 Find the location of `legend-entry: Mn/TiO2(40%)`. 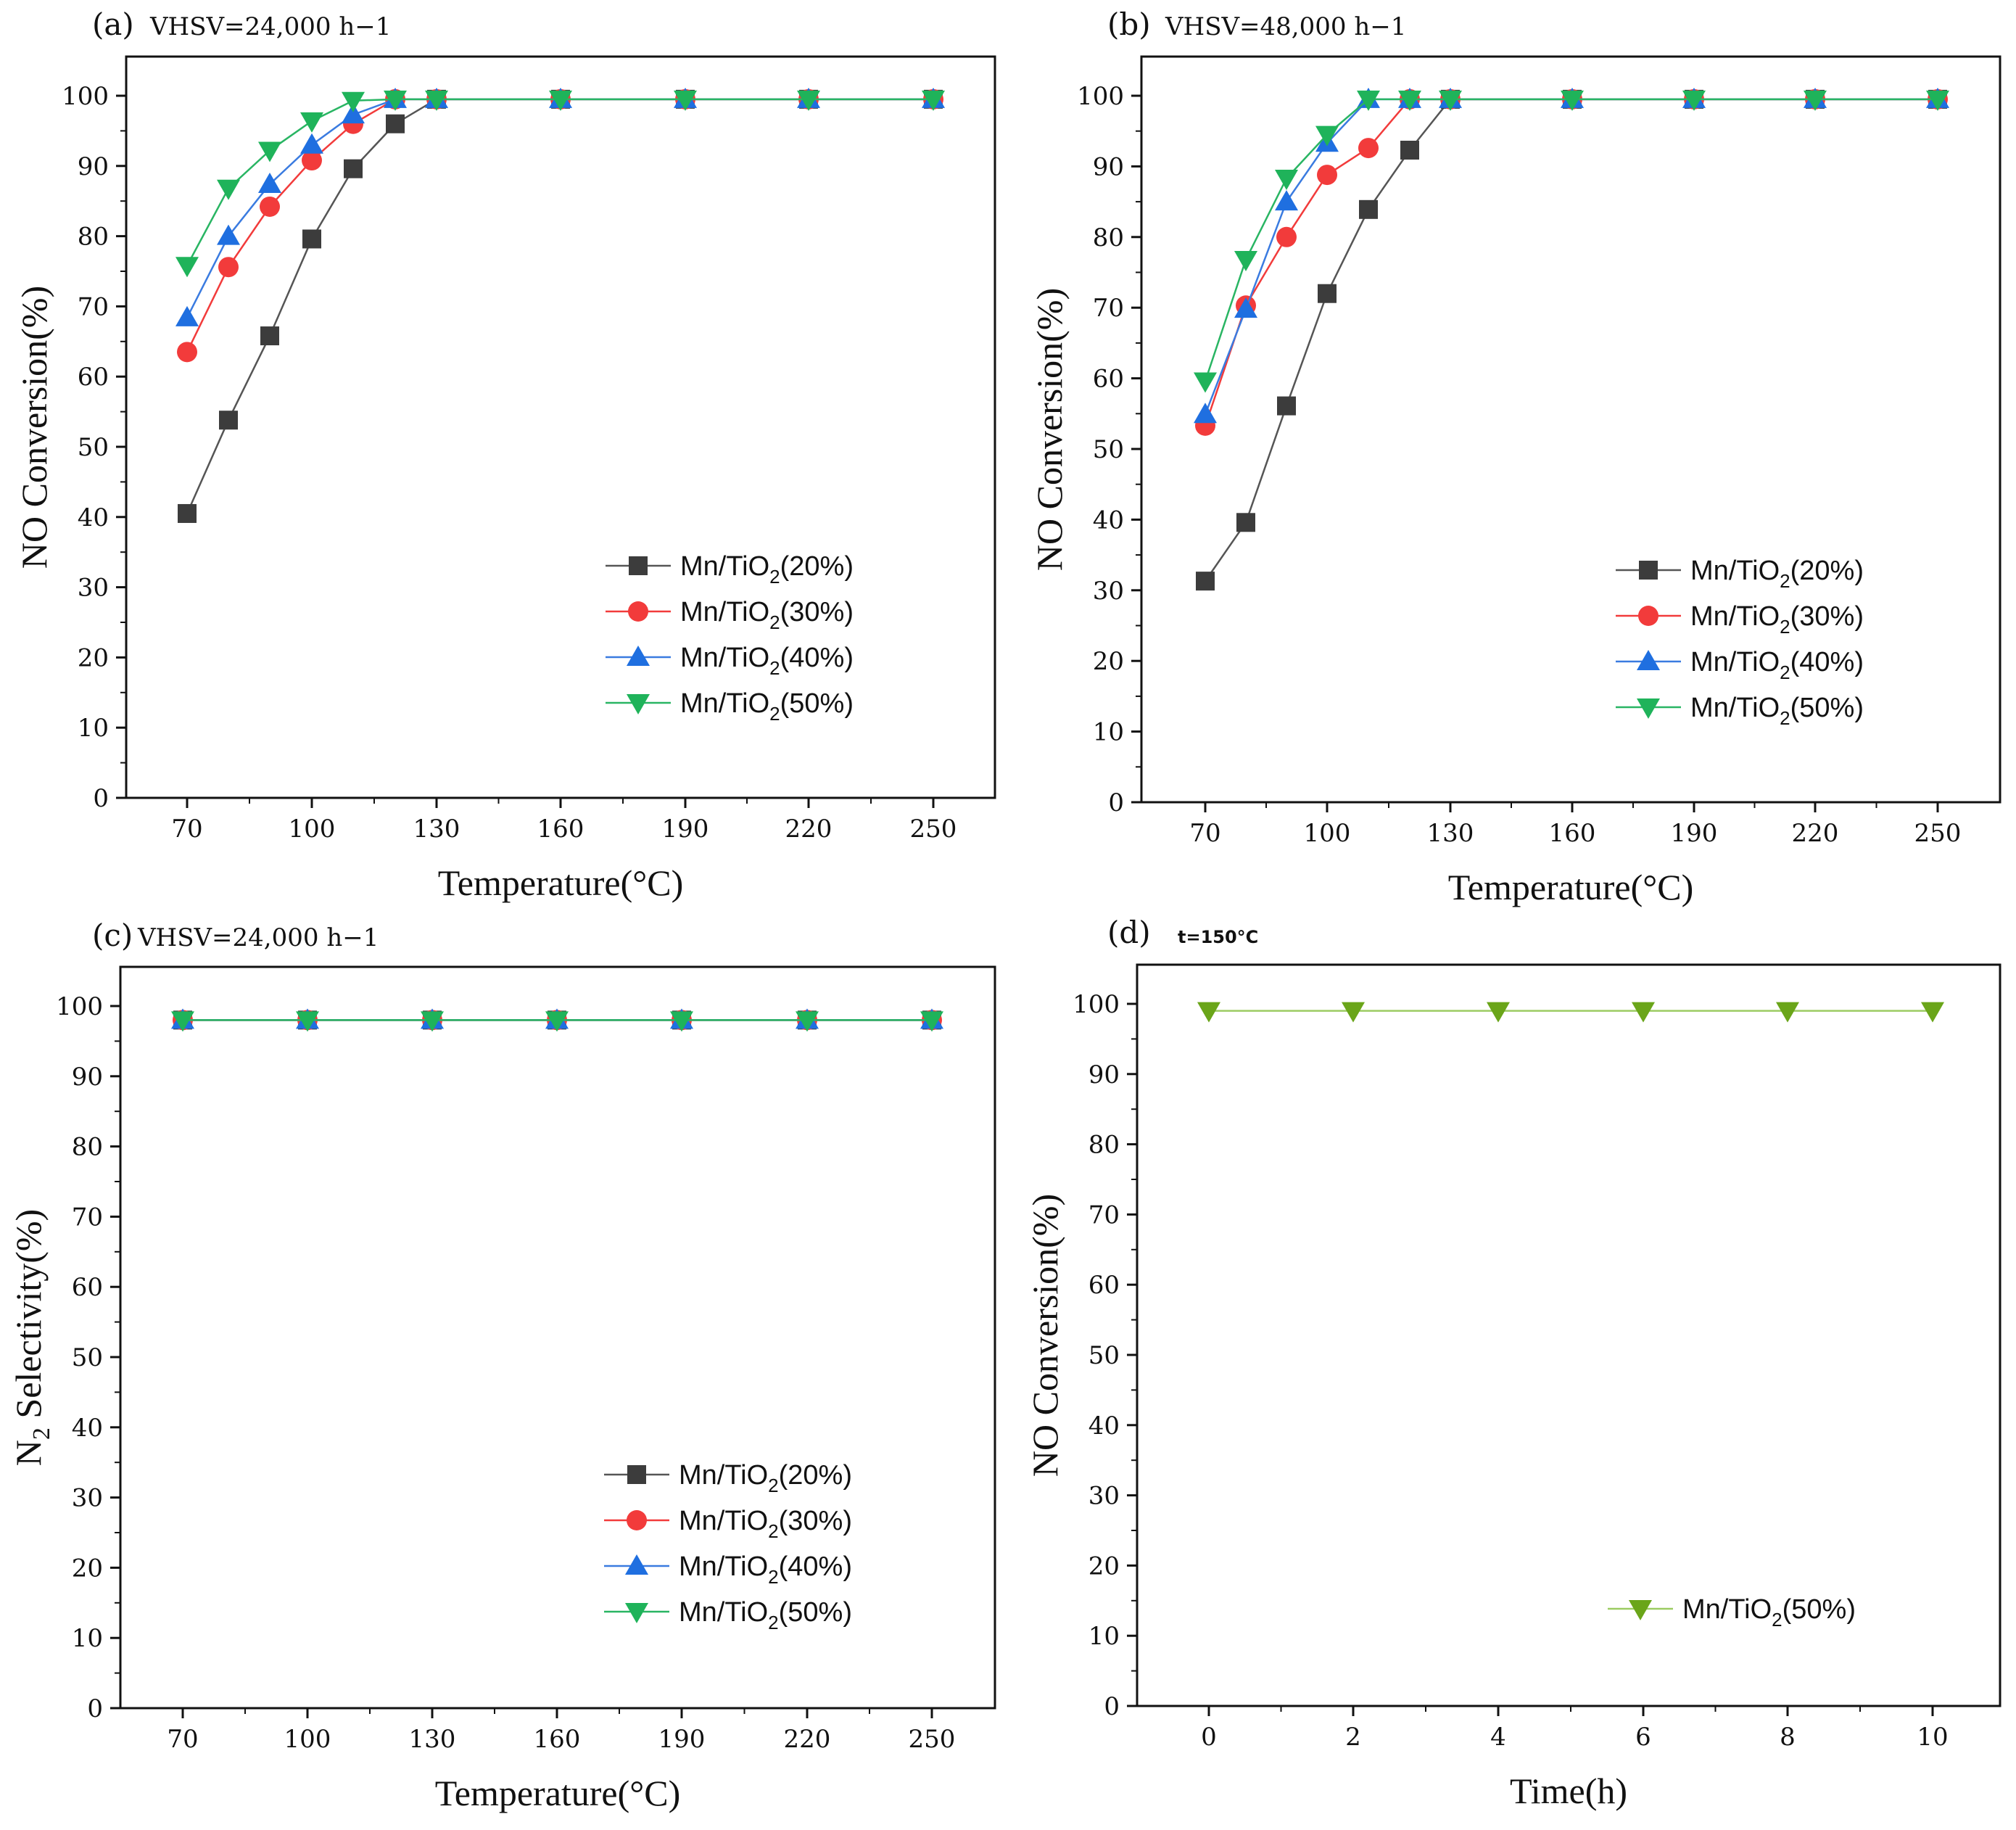

legend-entry: Mn/TiO2(40%) is located at coordinates (730, 661).